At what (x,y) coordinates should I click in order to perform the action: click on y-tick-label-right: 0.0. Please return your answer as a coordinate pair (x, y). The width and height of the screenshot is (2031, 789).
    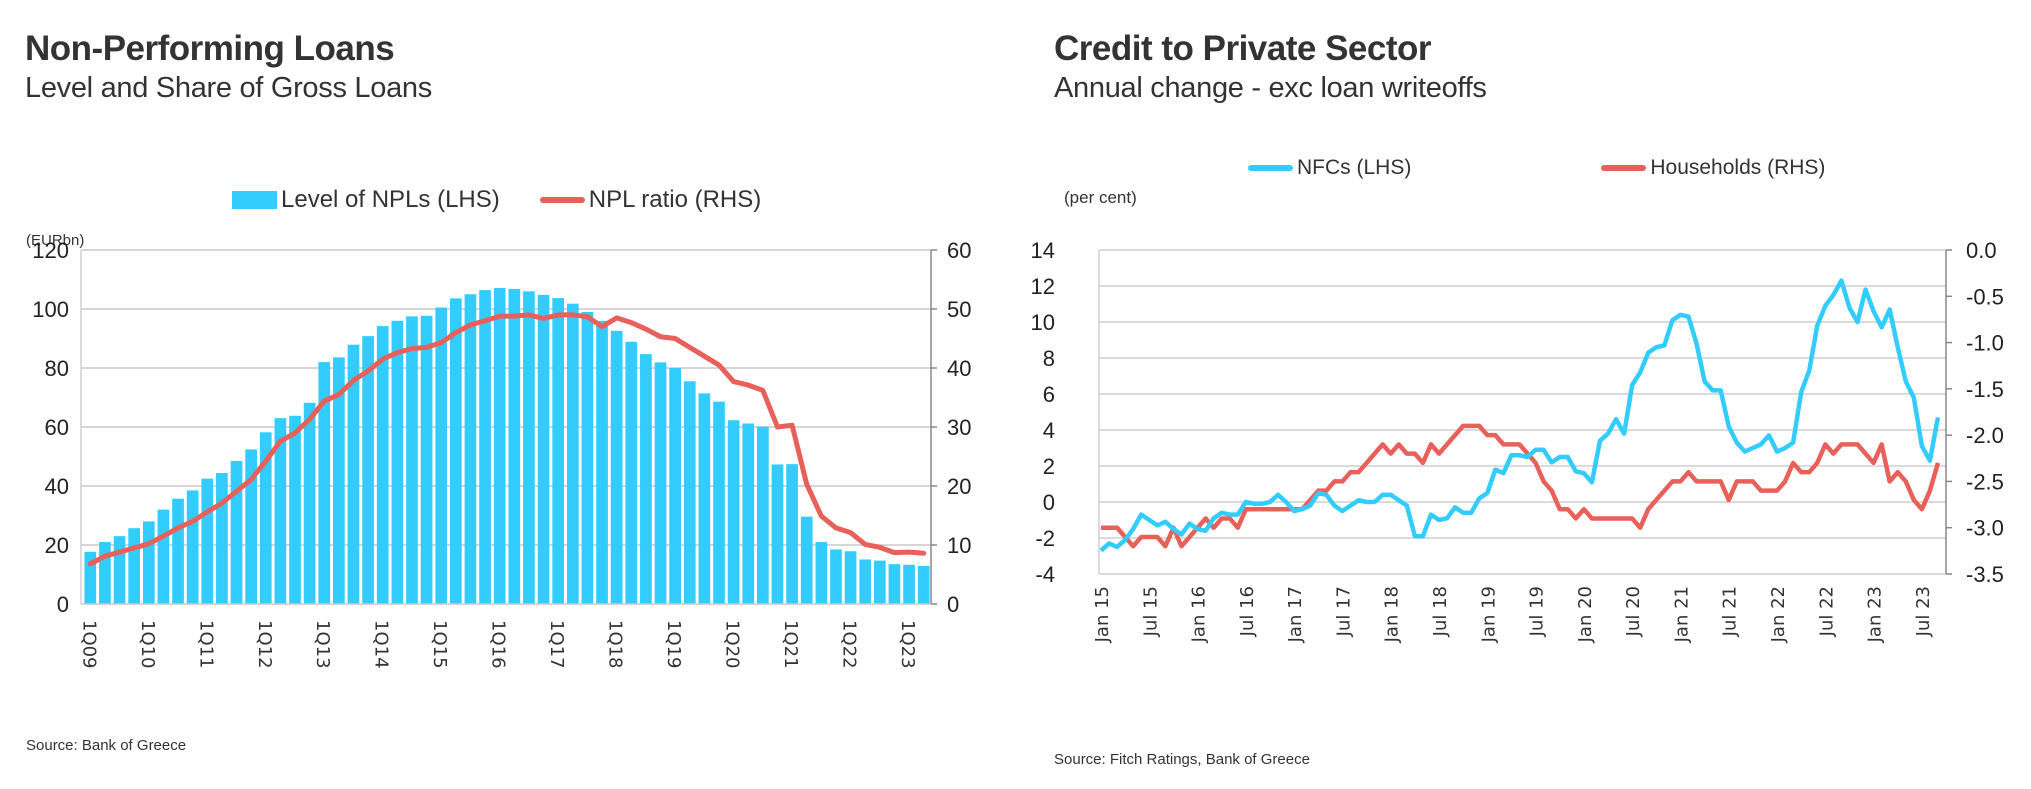
    Looking at the image, I should click on (1981, 250).